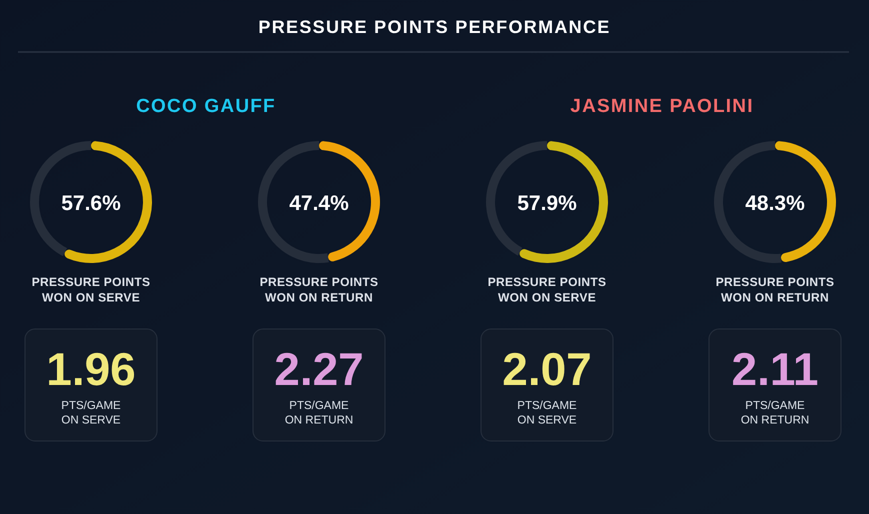  What do you see at coordinates (547, 203) in the screenshot?
I see `data-label: 57.9%` at bounding box center [547, 203].